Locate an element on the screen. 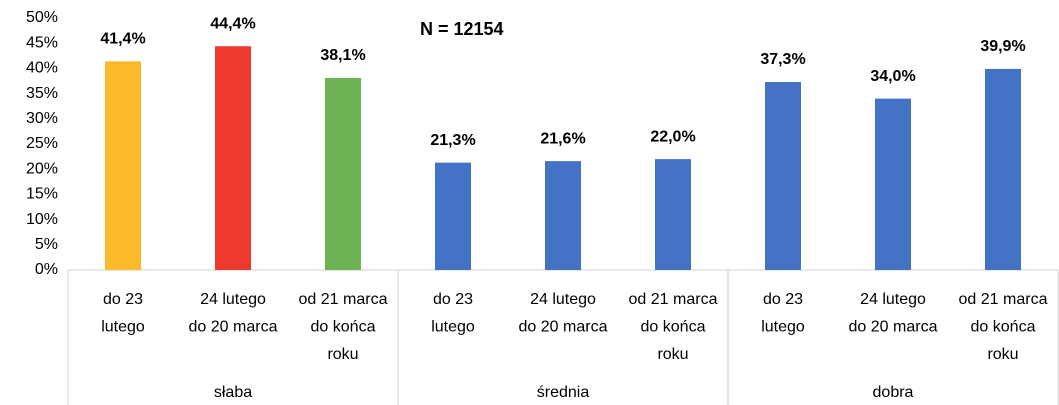  y-tick-label: 5% is located at coordinates (46, 244).